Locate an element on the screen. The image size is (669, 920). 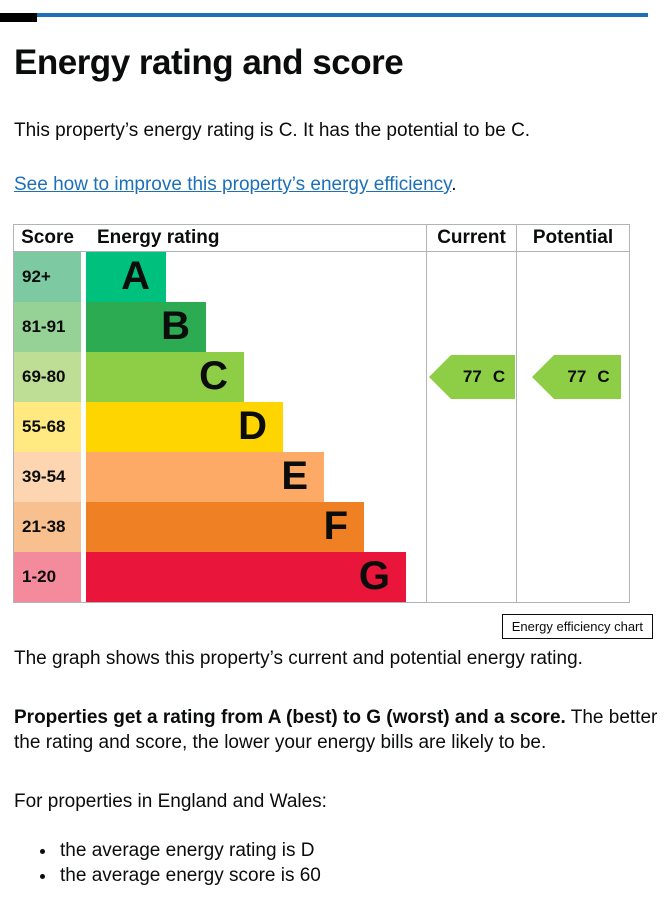
current-score: 77 is located at coordinates (472, 376).